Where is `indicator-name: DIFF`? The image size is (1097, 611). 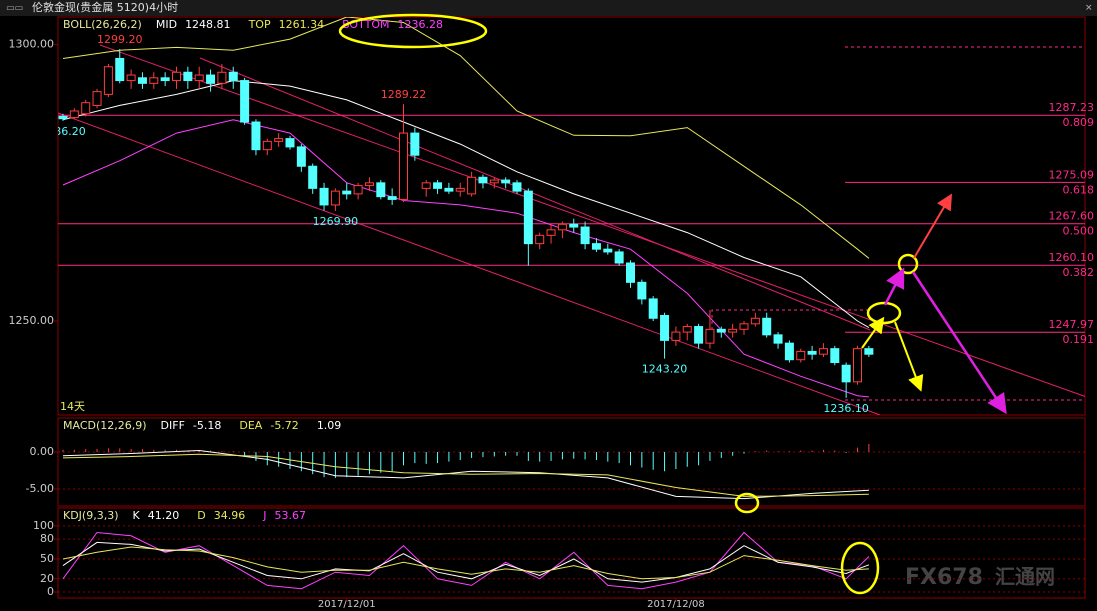 indicator-name: DIFF is located at coordinates (173, 425).